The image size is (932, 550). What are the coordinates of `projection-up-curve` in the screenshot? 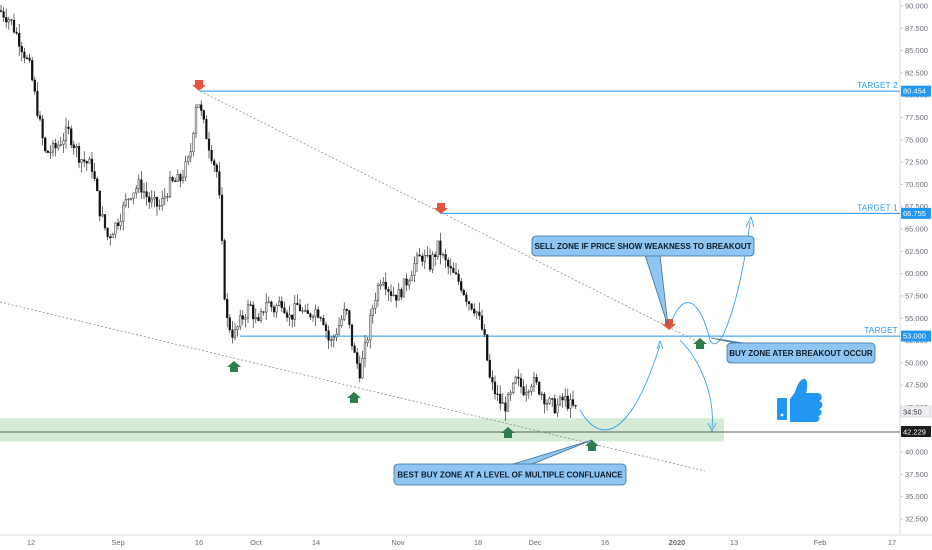 It's located at (620, 387).